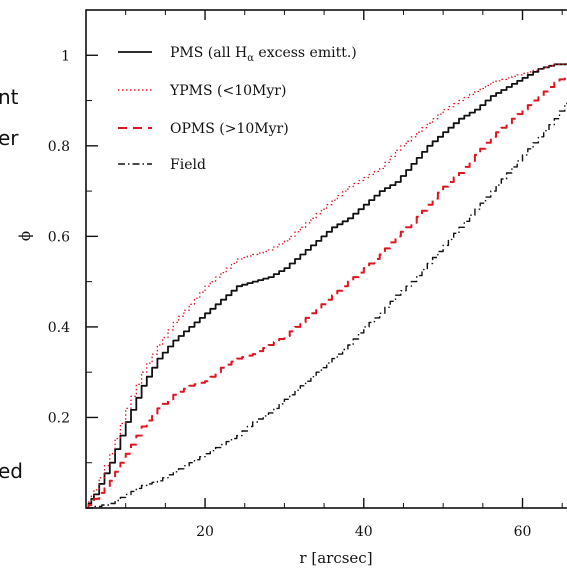  I want to click on cropped-side-text-3: ed, so click(11, 471).